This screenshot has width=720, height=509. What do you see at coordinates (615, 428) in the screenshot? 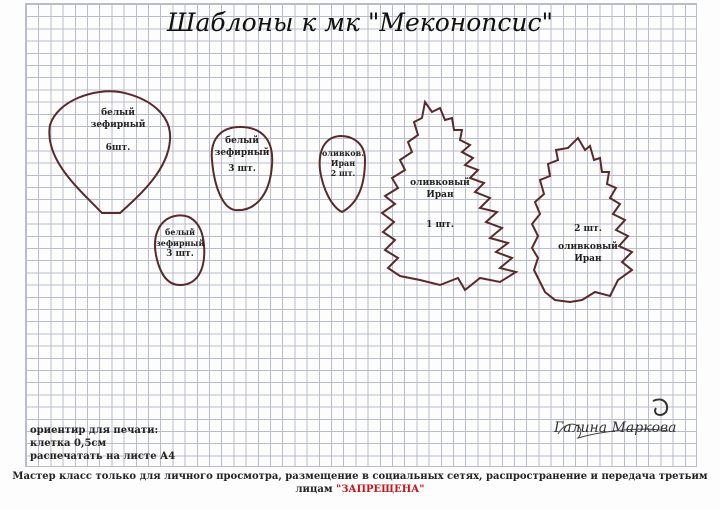
I see `signature-text: Галина Маркова` at bounding box center [615, 428].